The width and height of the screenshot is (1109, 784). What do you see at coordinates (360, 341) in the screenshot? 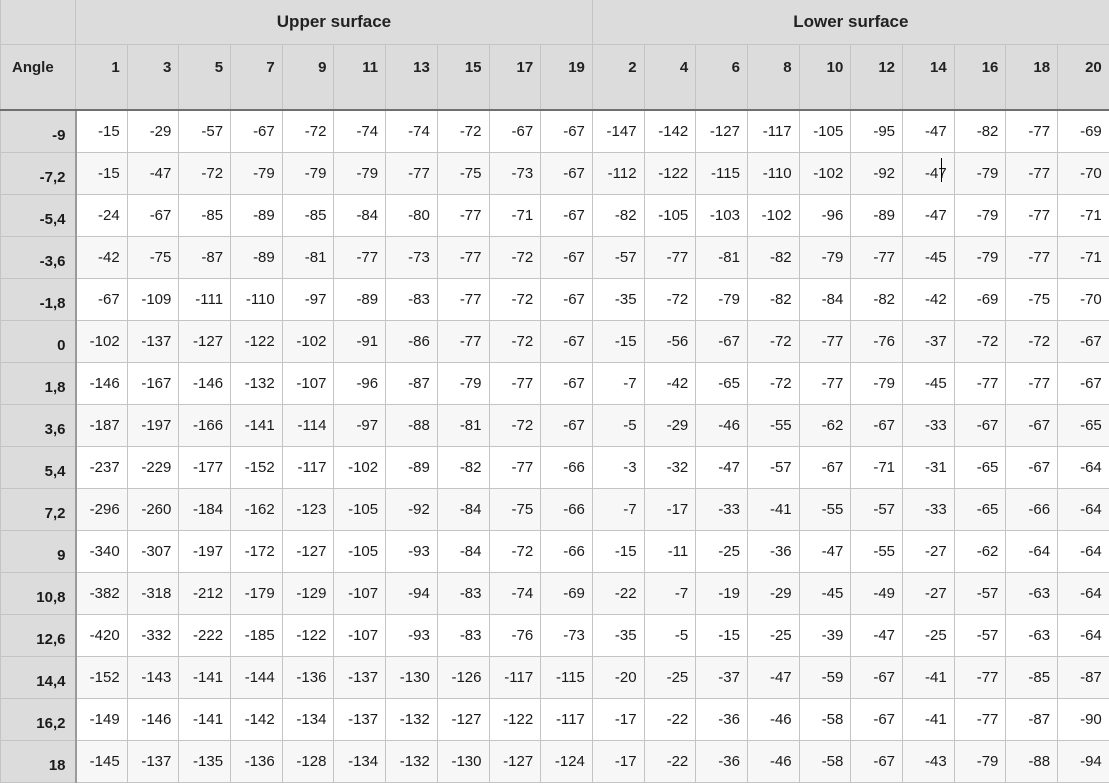
I see `cell-upper: -91` at bounding box center [360, 341].